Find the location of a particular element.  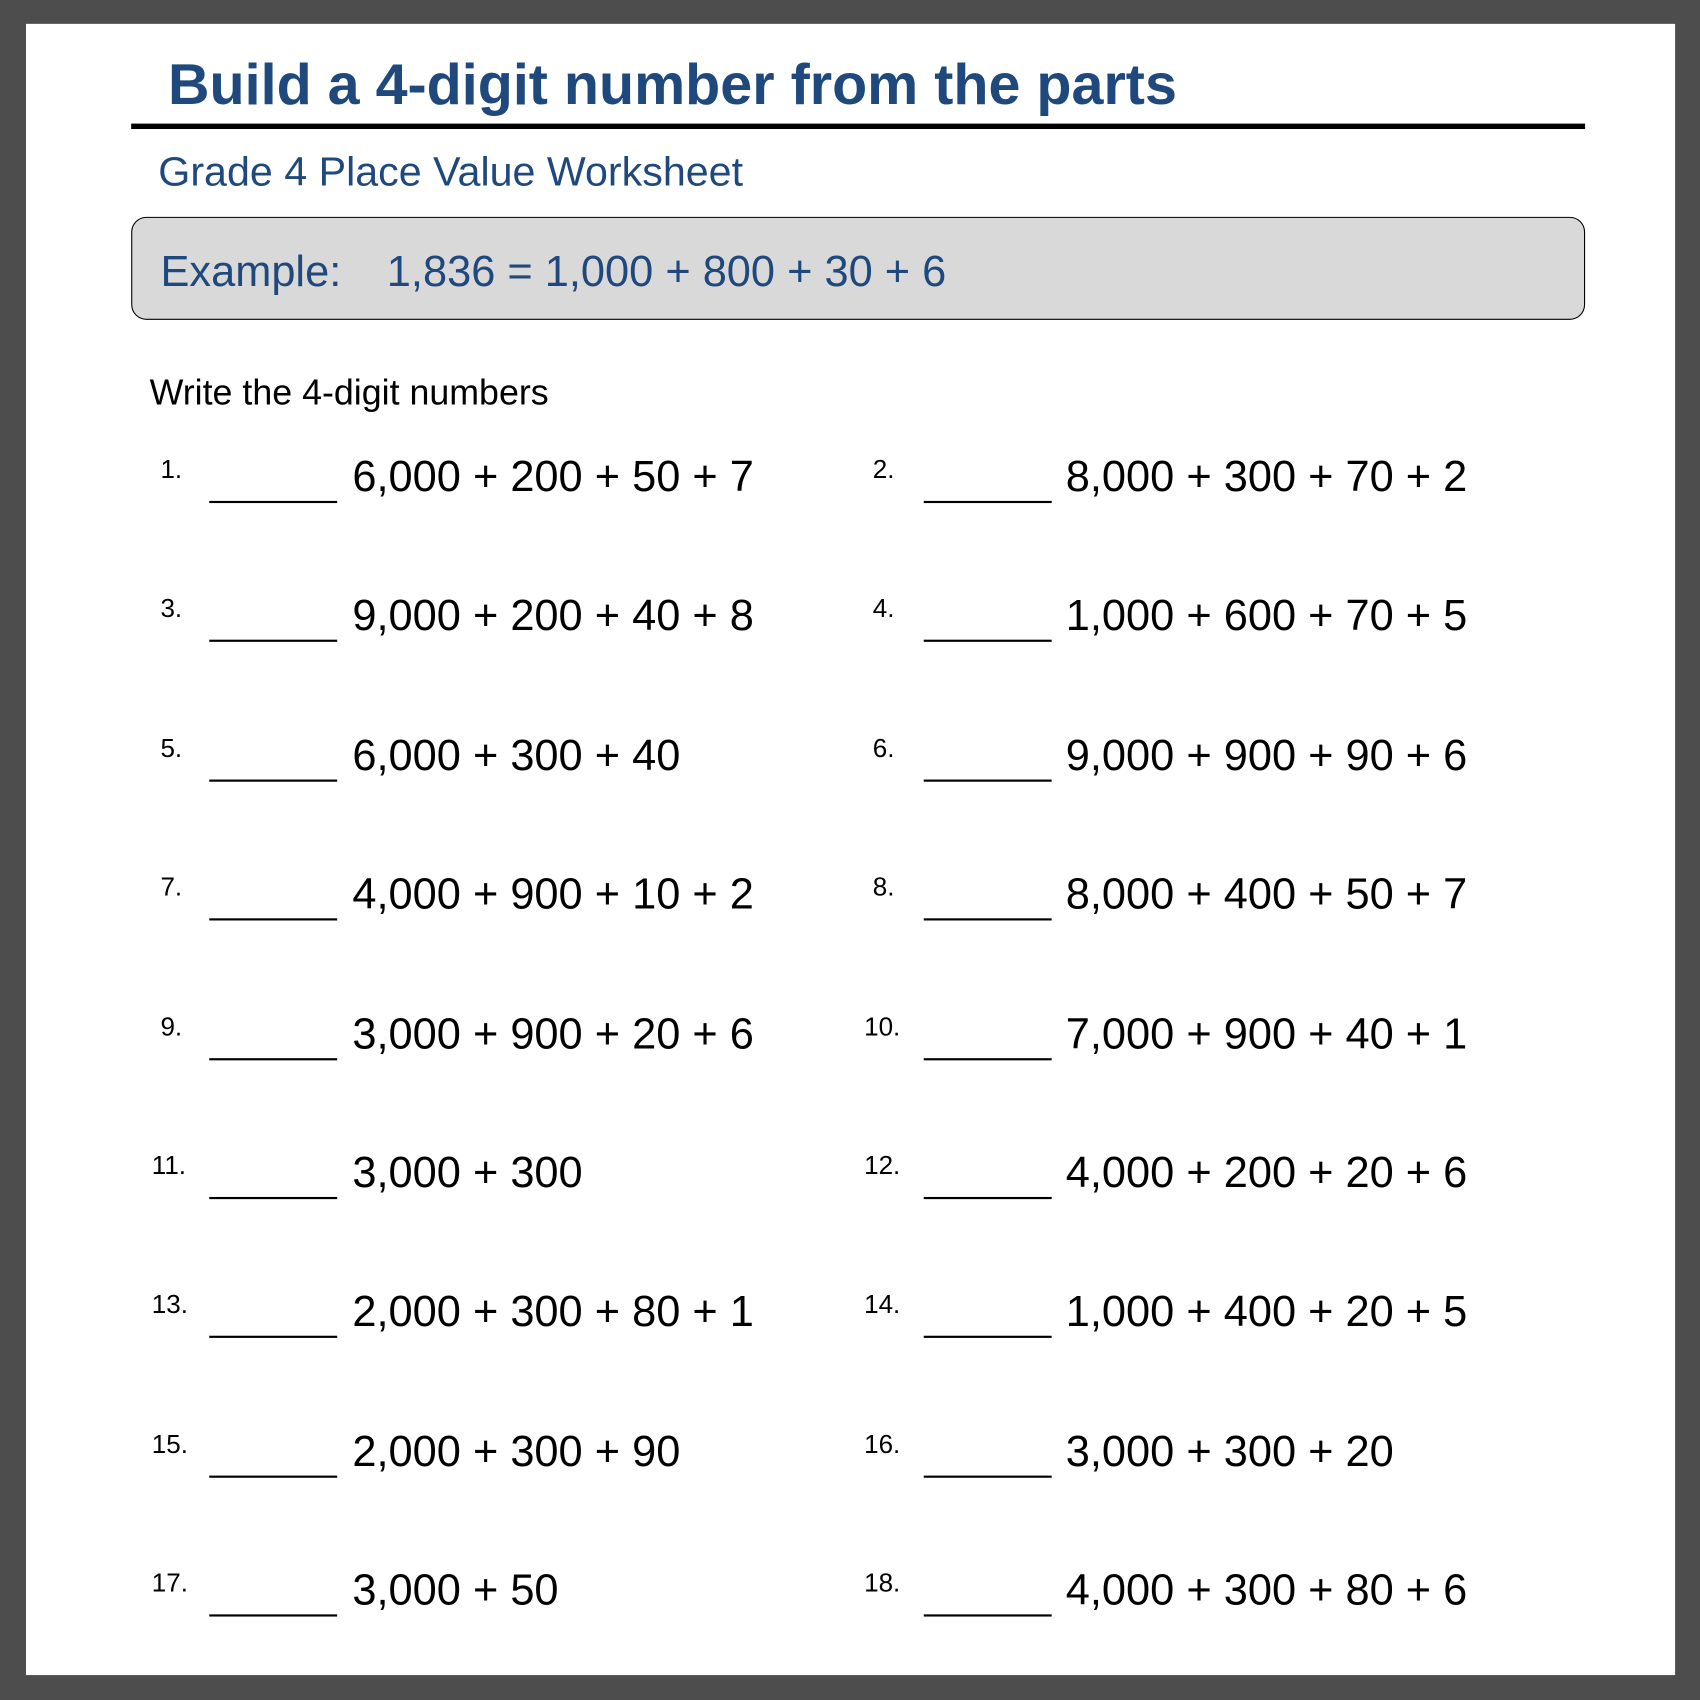

problem-expression: 3,000 + 900 + 20 + 6 is located at coordinates (553, 1034).